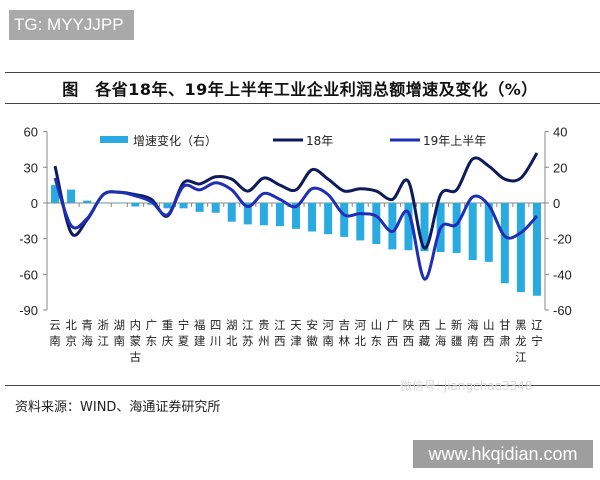 The width and height of the screenshot is (600, 480). I want to click on bar-甘肃, so click(504, 243).